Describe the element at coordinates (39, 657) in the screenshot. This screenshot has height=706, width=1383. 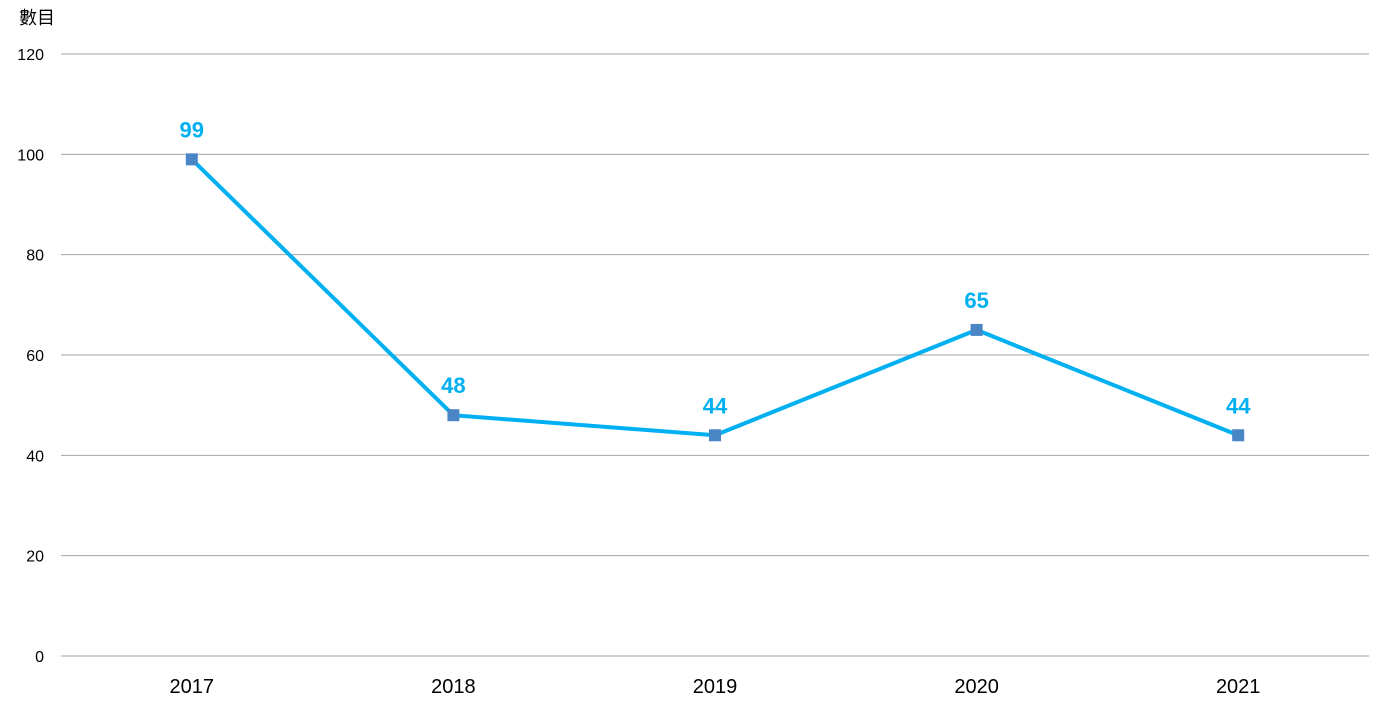
I see `y-tick-label: 0` at that location.